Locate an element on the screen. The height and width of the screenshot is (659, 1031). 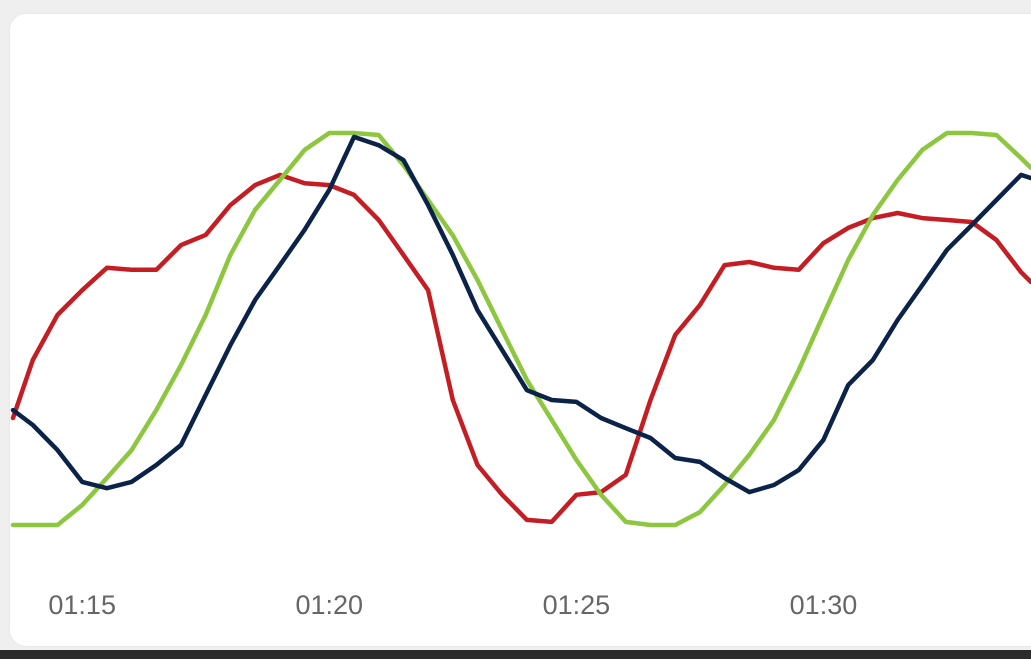
x-tick-label: 01:30 is located at coordinates (824, 605).